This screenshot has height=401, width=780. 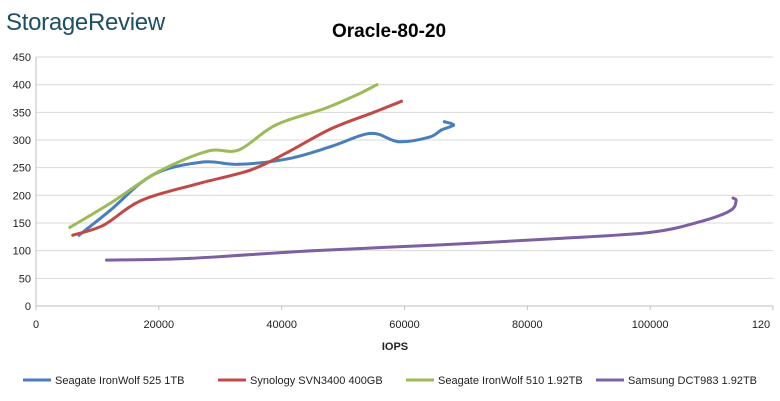 What do you see at coordinates (22, 86) in the screenshot?
I see `y-tick-label: 400` at bounding box center [22, 86].